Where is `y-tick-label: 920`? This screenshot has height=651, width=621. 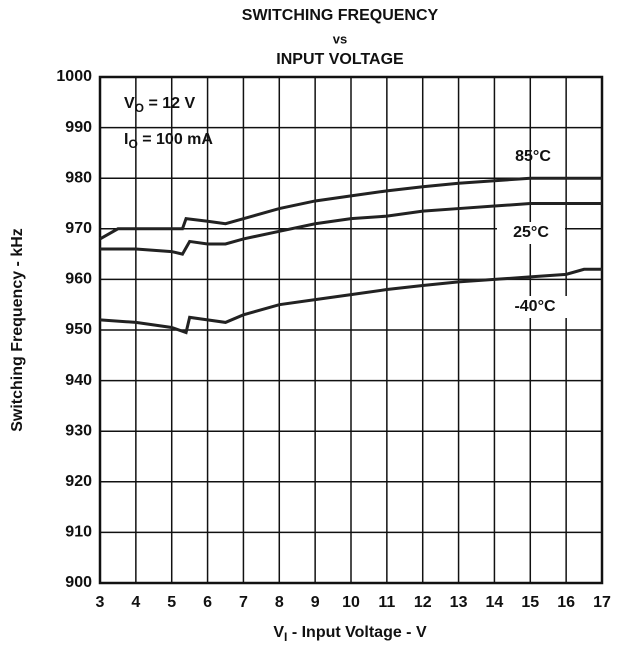
y-tick-label: 920 is located at coordinates (78, 481).